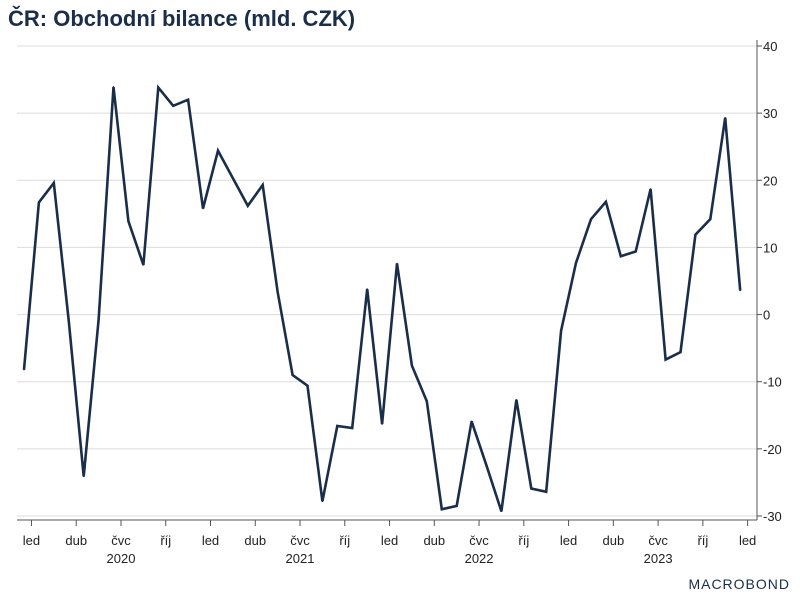 This screenshot has height=600, width=800. What do you see at coordinates (479, 558) in the screenshot?
I see `x-year-label: 2022` at bounding box center [479, 558].